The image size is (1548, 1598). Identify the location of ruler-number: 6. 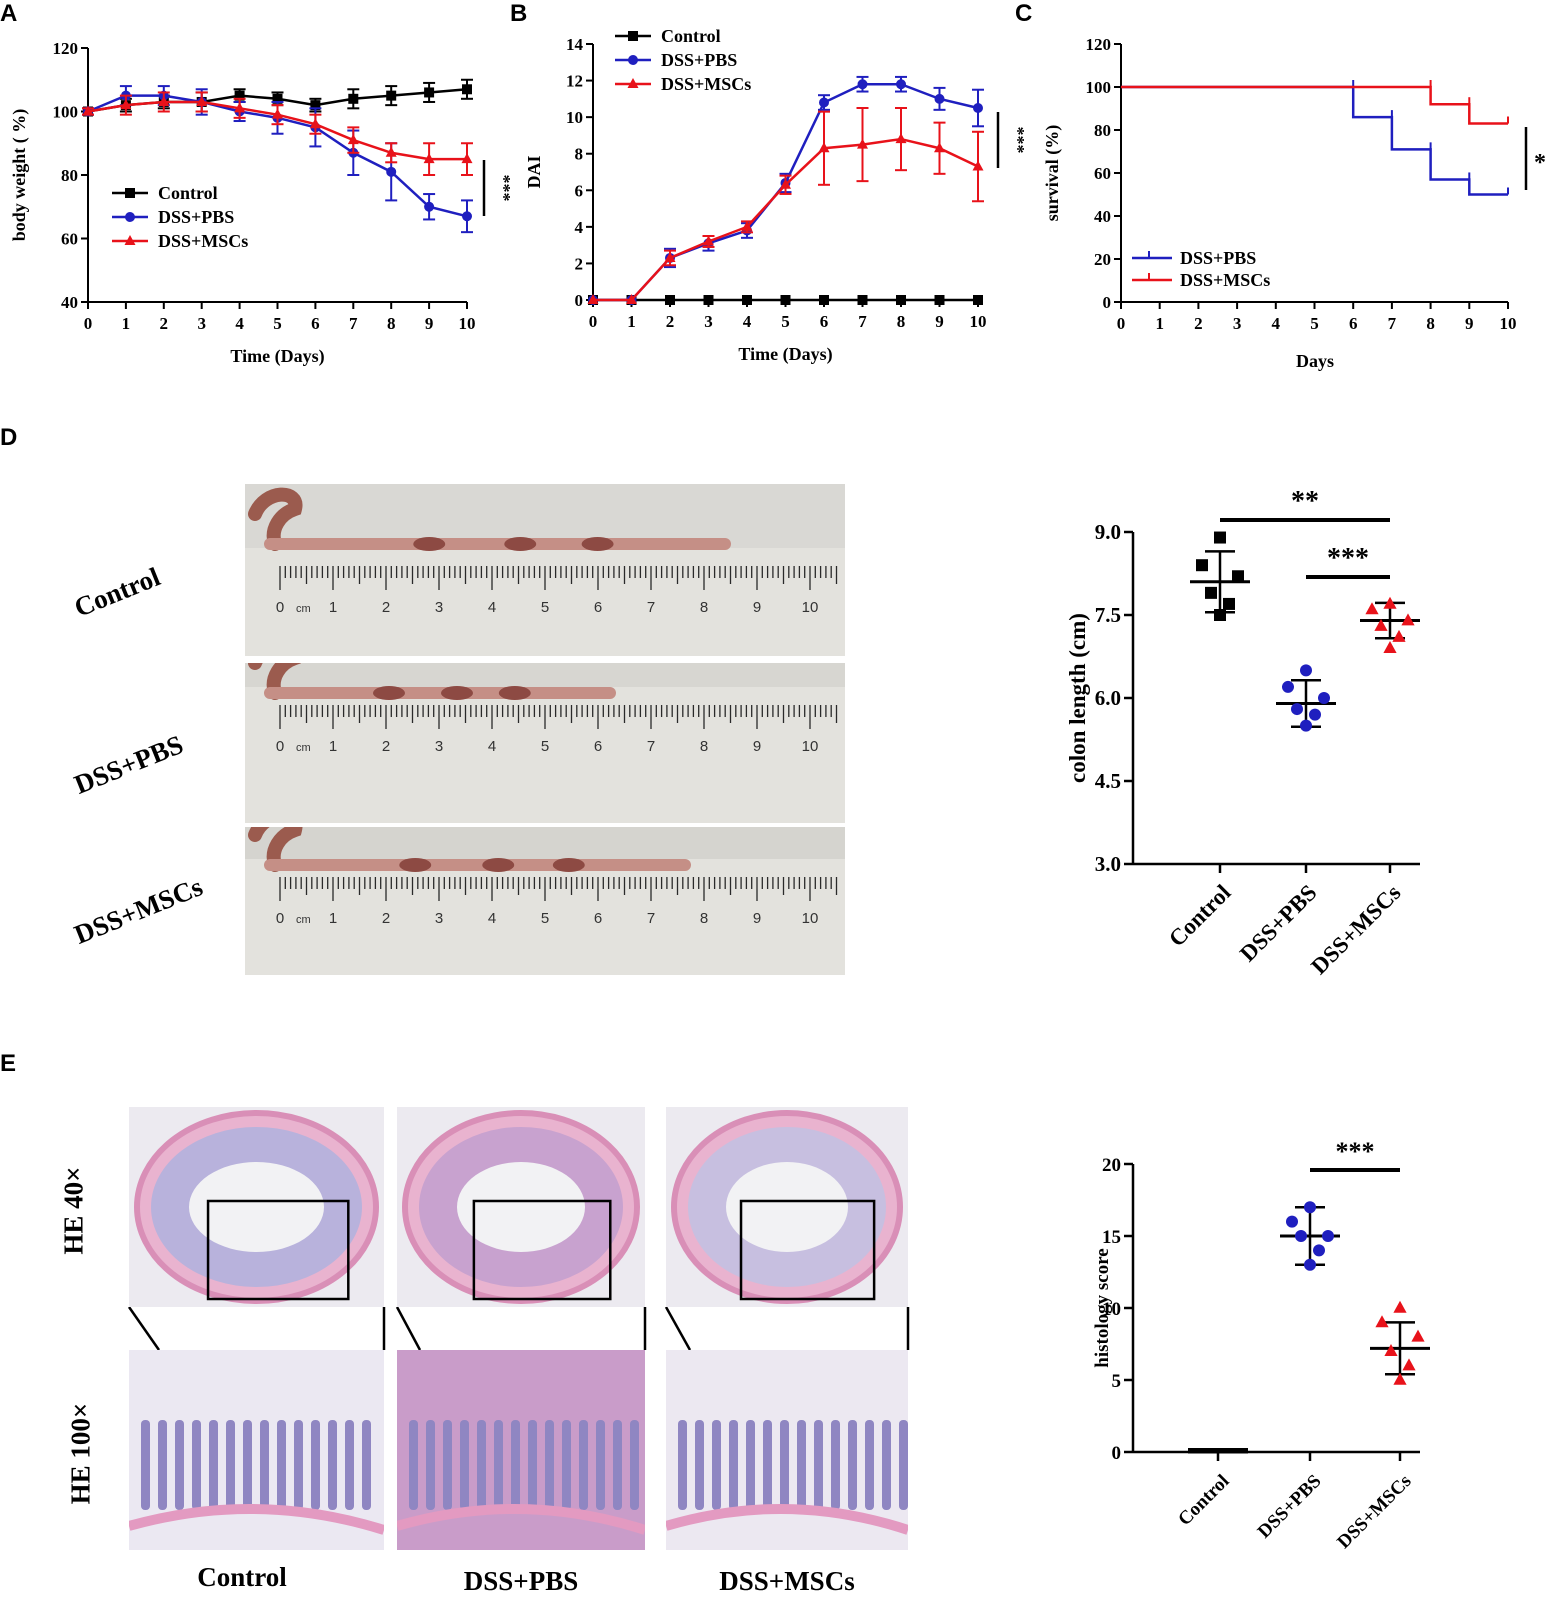
(598, 607).